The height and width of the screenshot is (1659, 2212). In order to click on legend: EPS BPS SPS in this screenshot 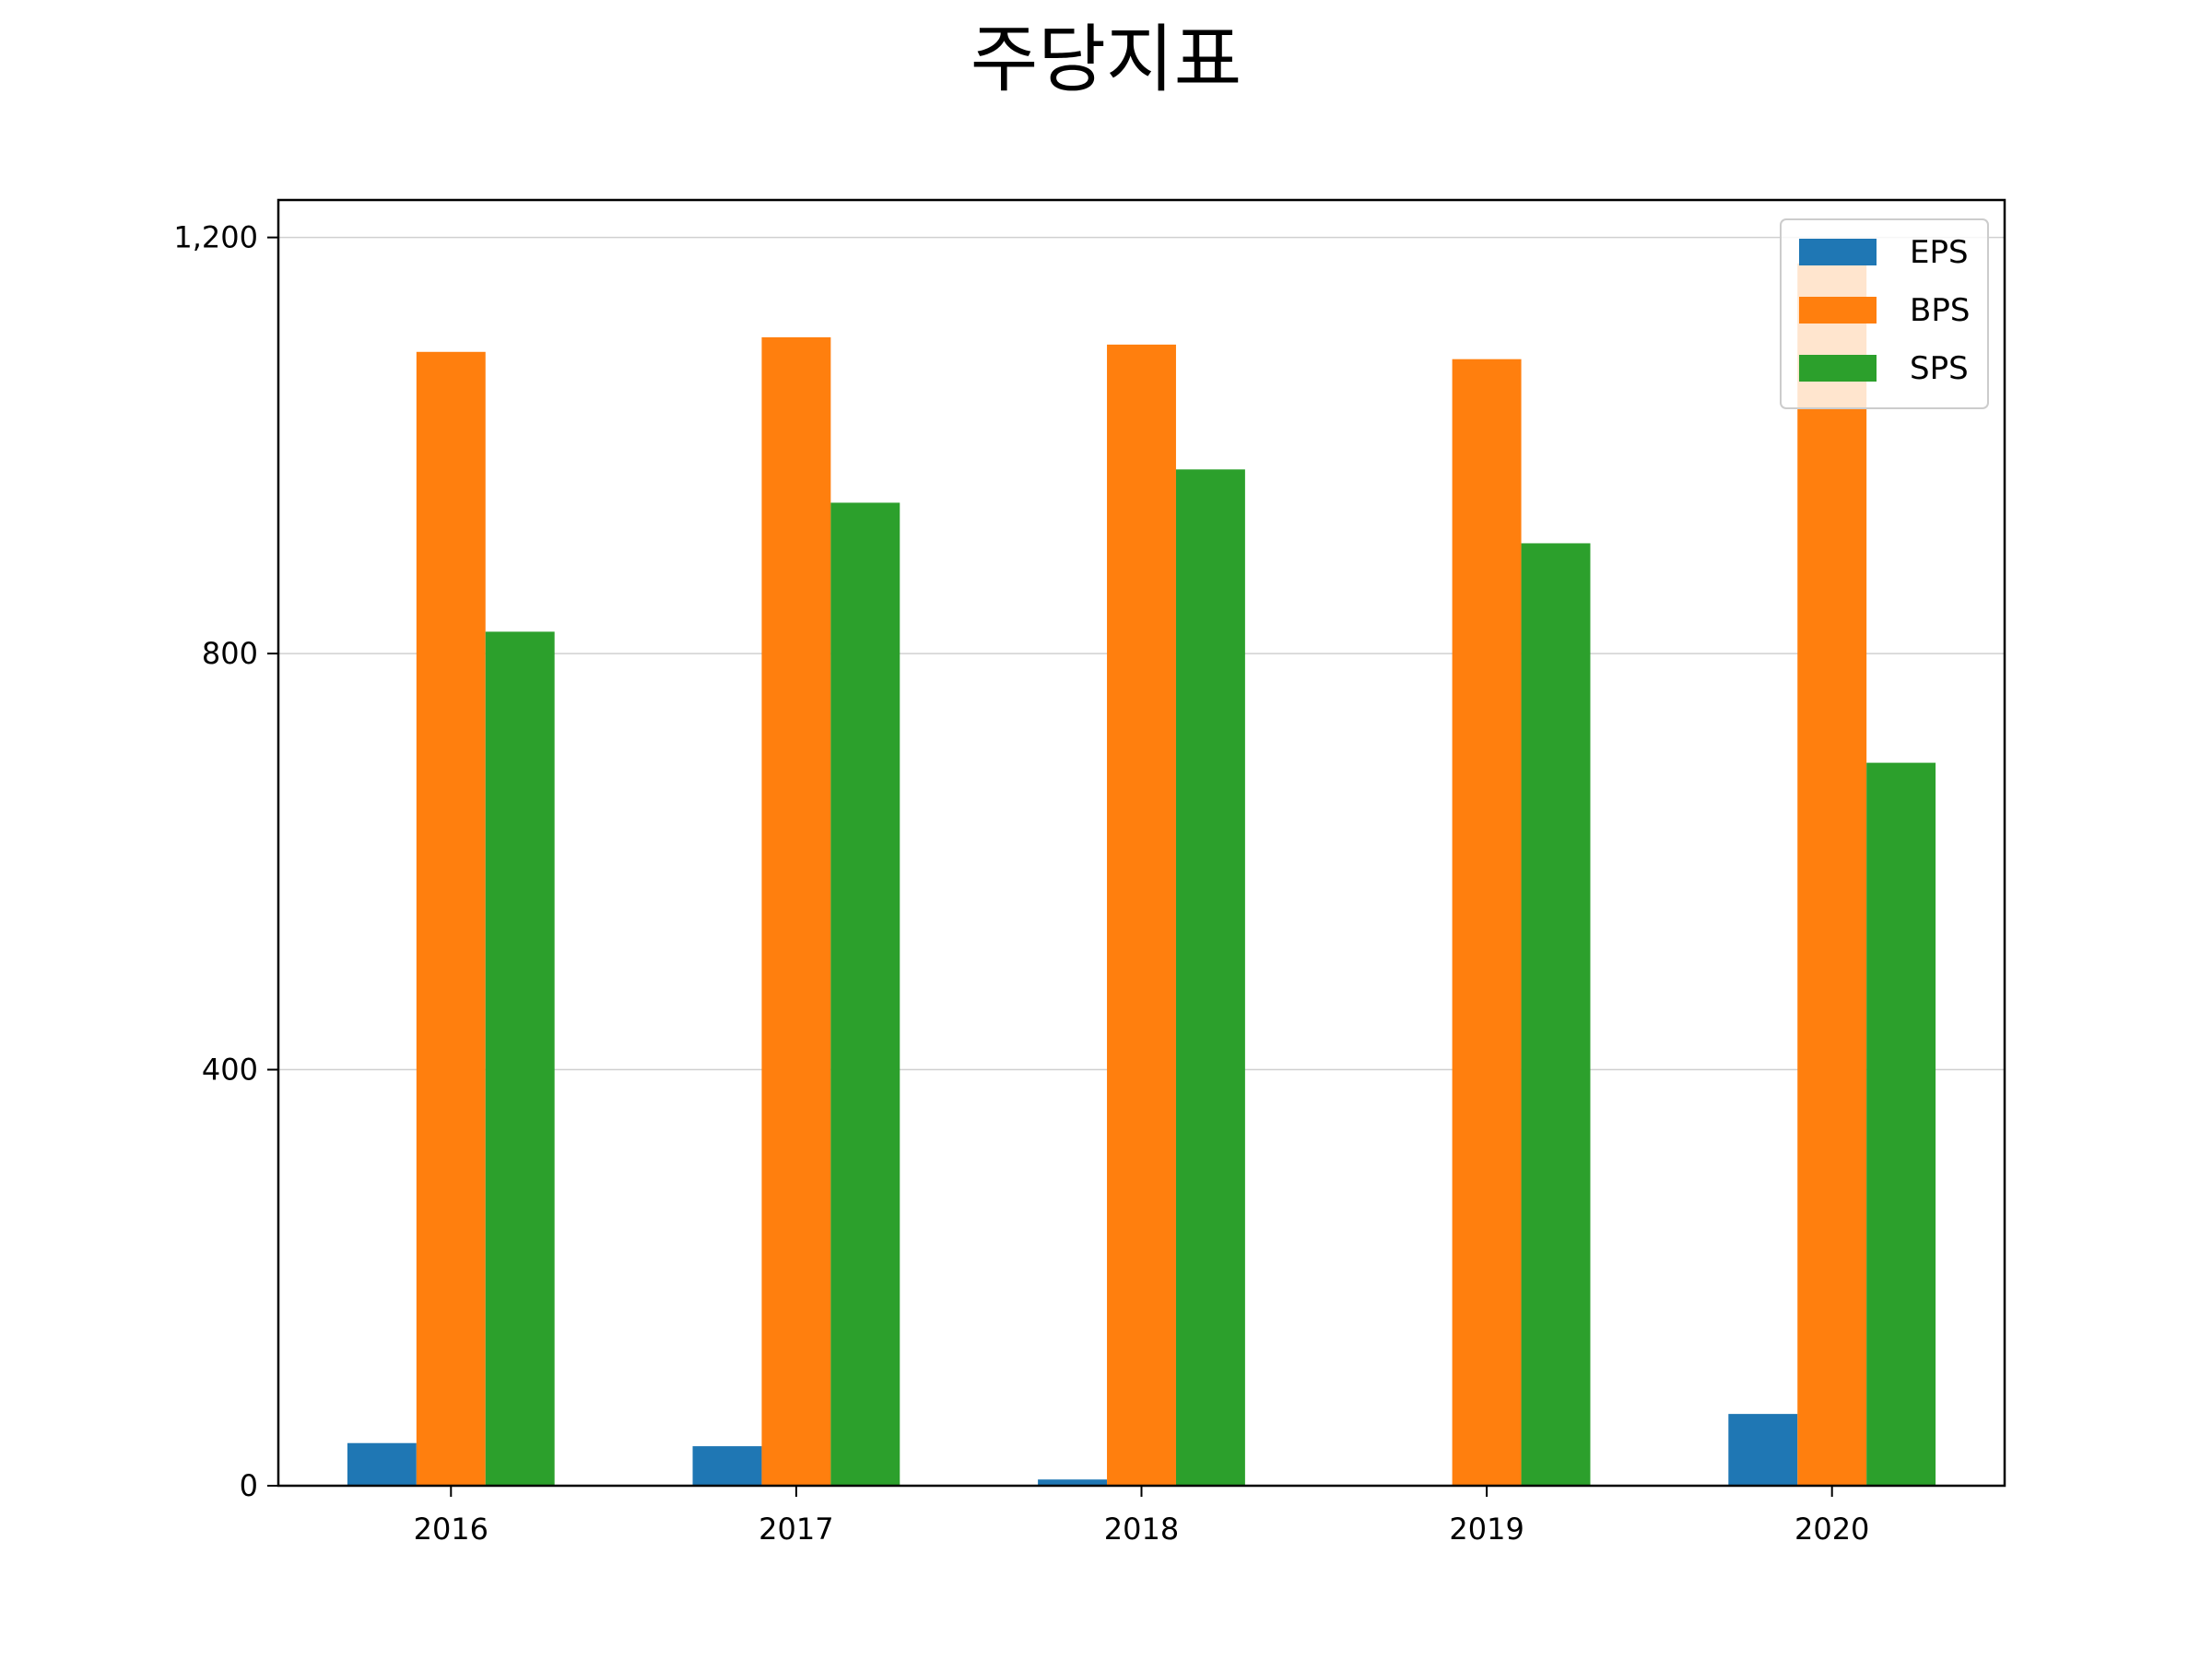, I will do `click(1884, 313)`.